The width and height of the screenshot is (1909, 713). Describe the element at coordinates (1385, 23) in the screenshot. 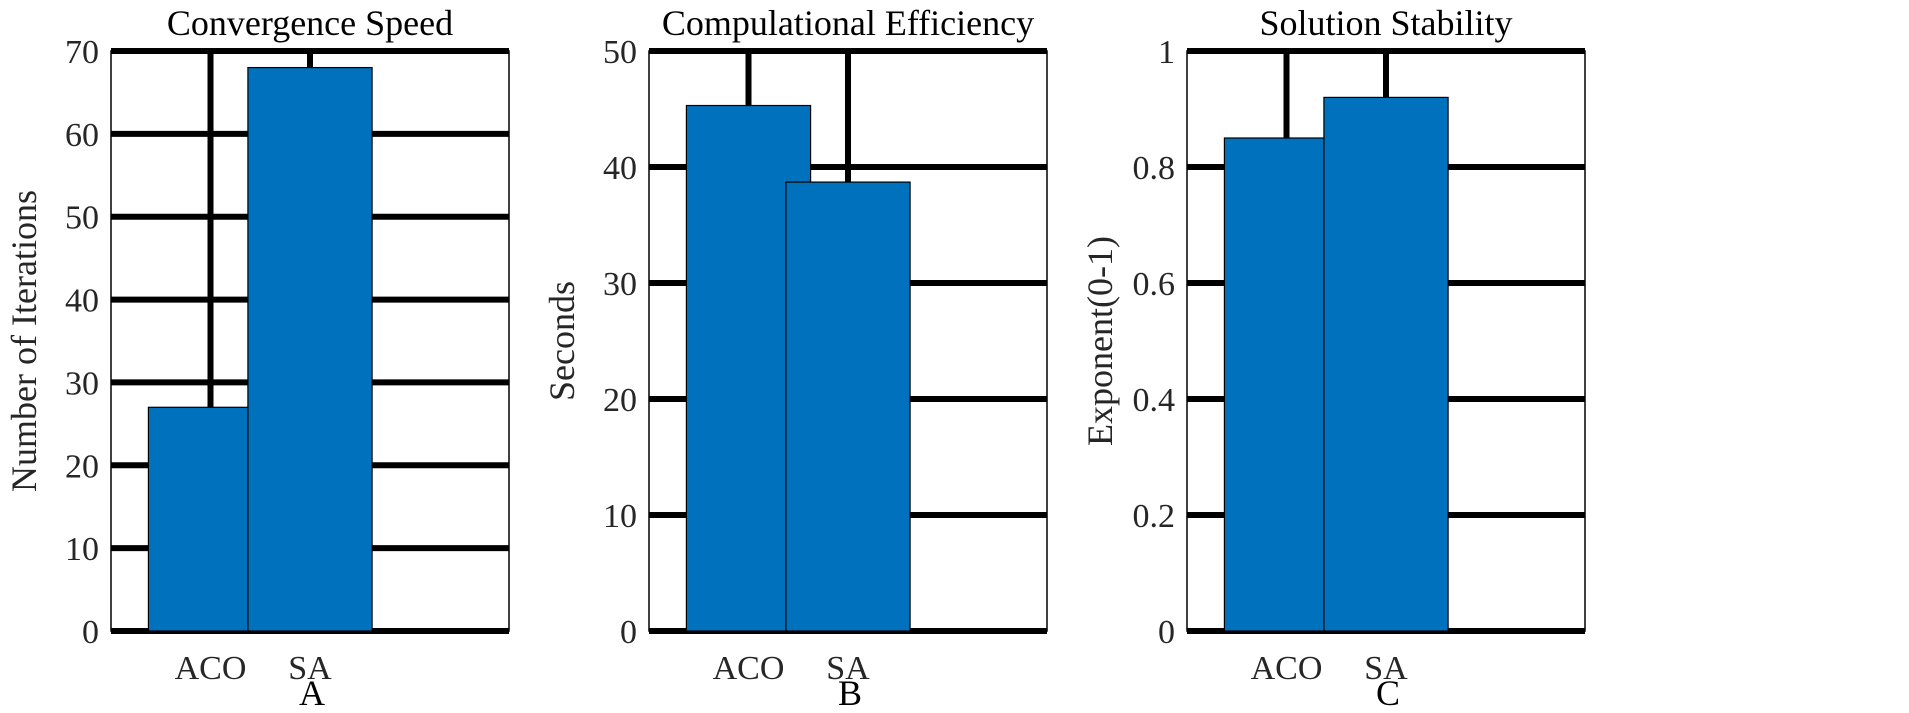

I see `chart-title: Solution Stability` at that location.